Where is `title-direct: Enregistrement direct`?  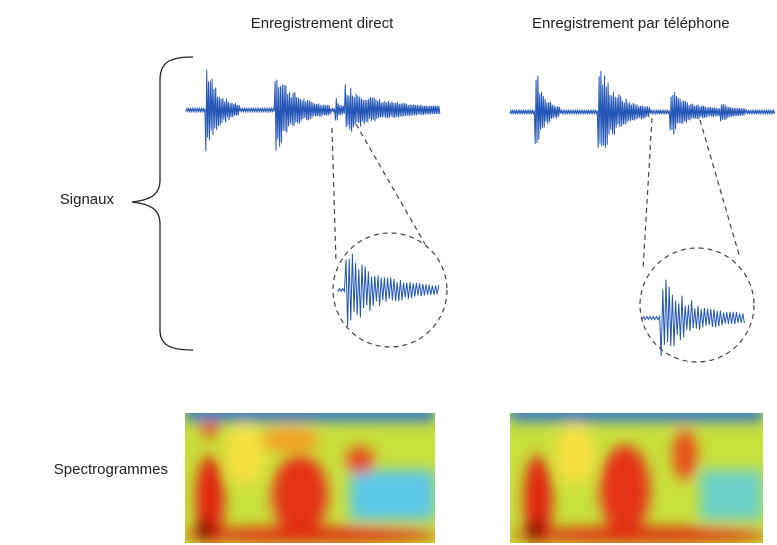 title-direct: Enregistrement direct is located at coordinates (322, 23).